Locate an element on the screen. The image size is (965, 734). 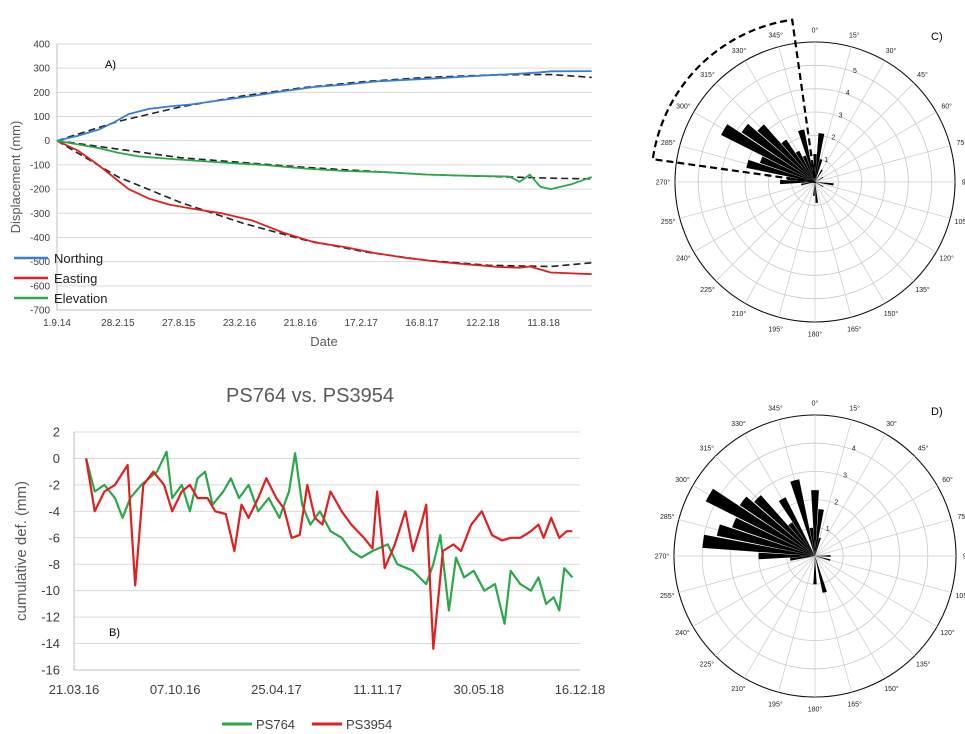
y-axis-title: cumulative def. (mm) is located at coordinates (21, 551).